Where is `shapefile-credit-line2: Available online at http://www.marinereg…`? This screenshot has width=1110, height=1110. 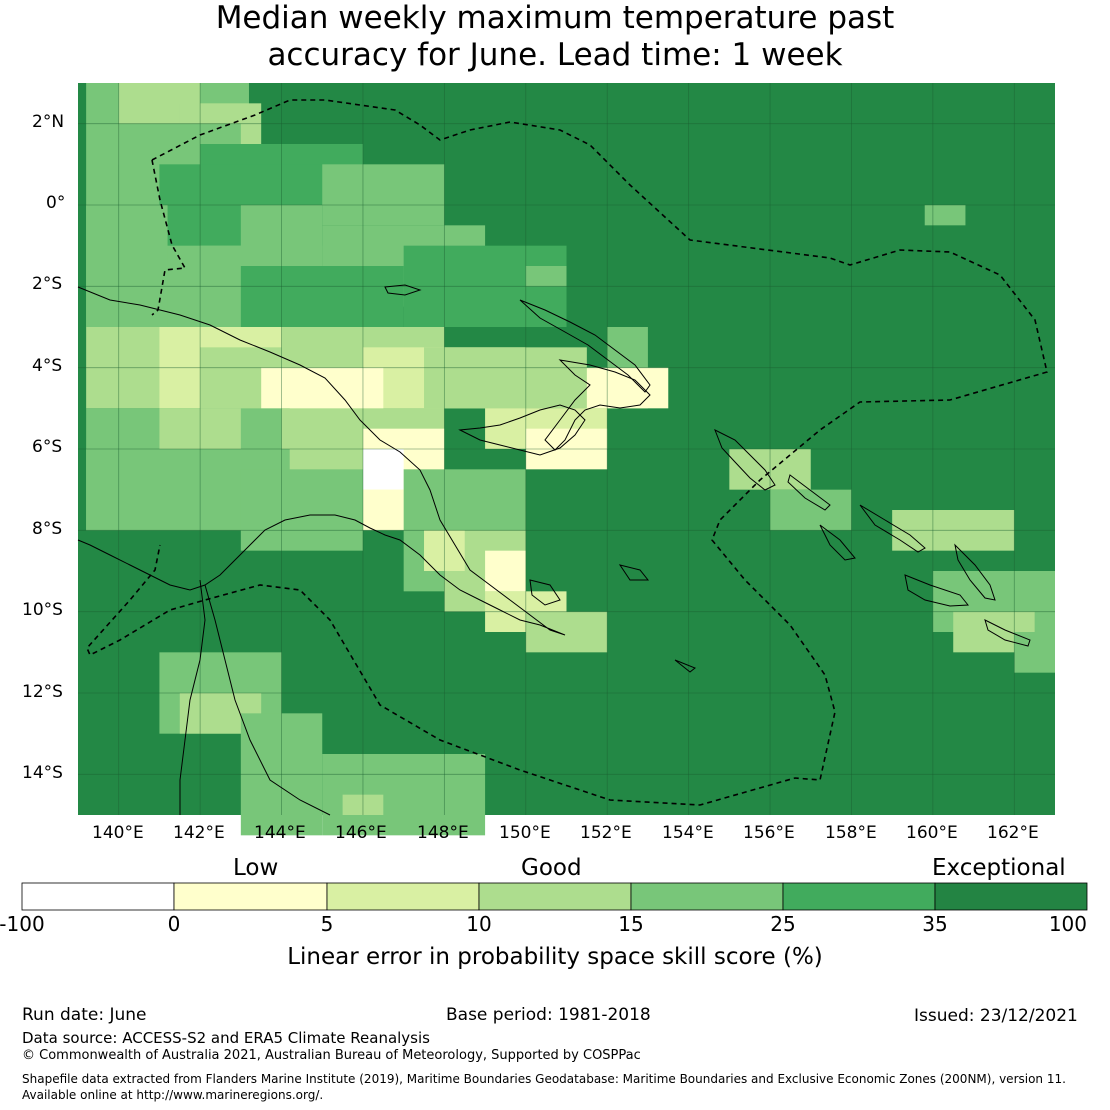
shapefile-credit-line2: Available online at http://www.marinereg… is located at coordinates (173, 1095).